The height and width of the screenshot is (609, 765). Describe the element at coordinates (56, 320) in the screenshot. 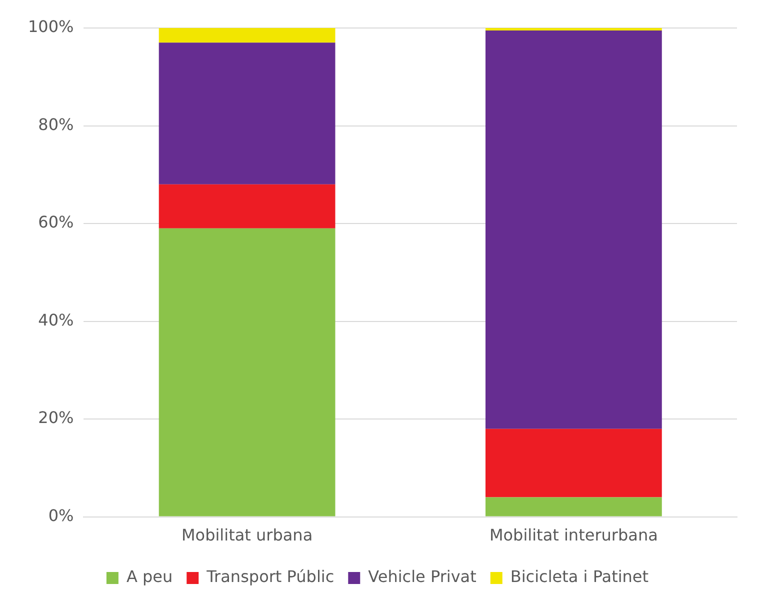

I see `y-tick-label: 40%` at that location.